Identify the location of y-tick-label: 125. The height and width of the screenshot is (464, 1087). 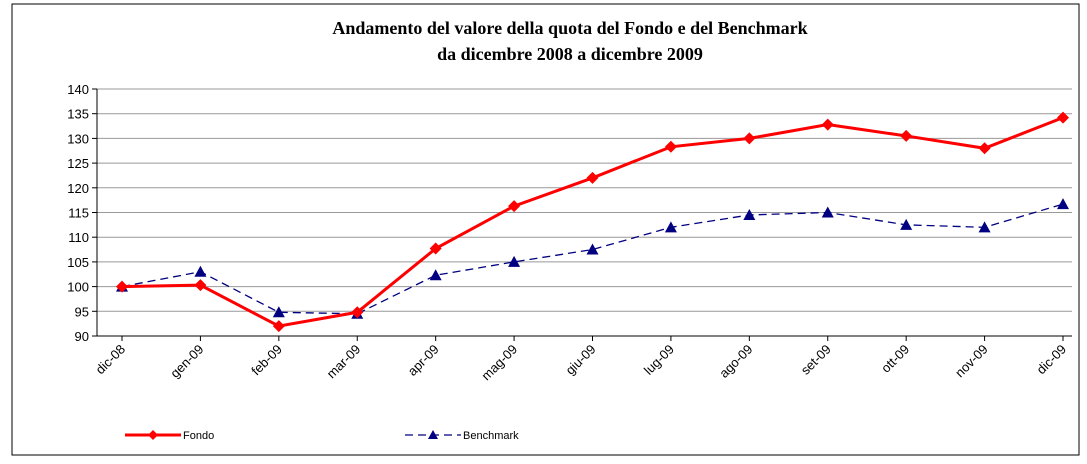
(78, 163).